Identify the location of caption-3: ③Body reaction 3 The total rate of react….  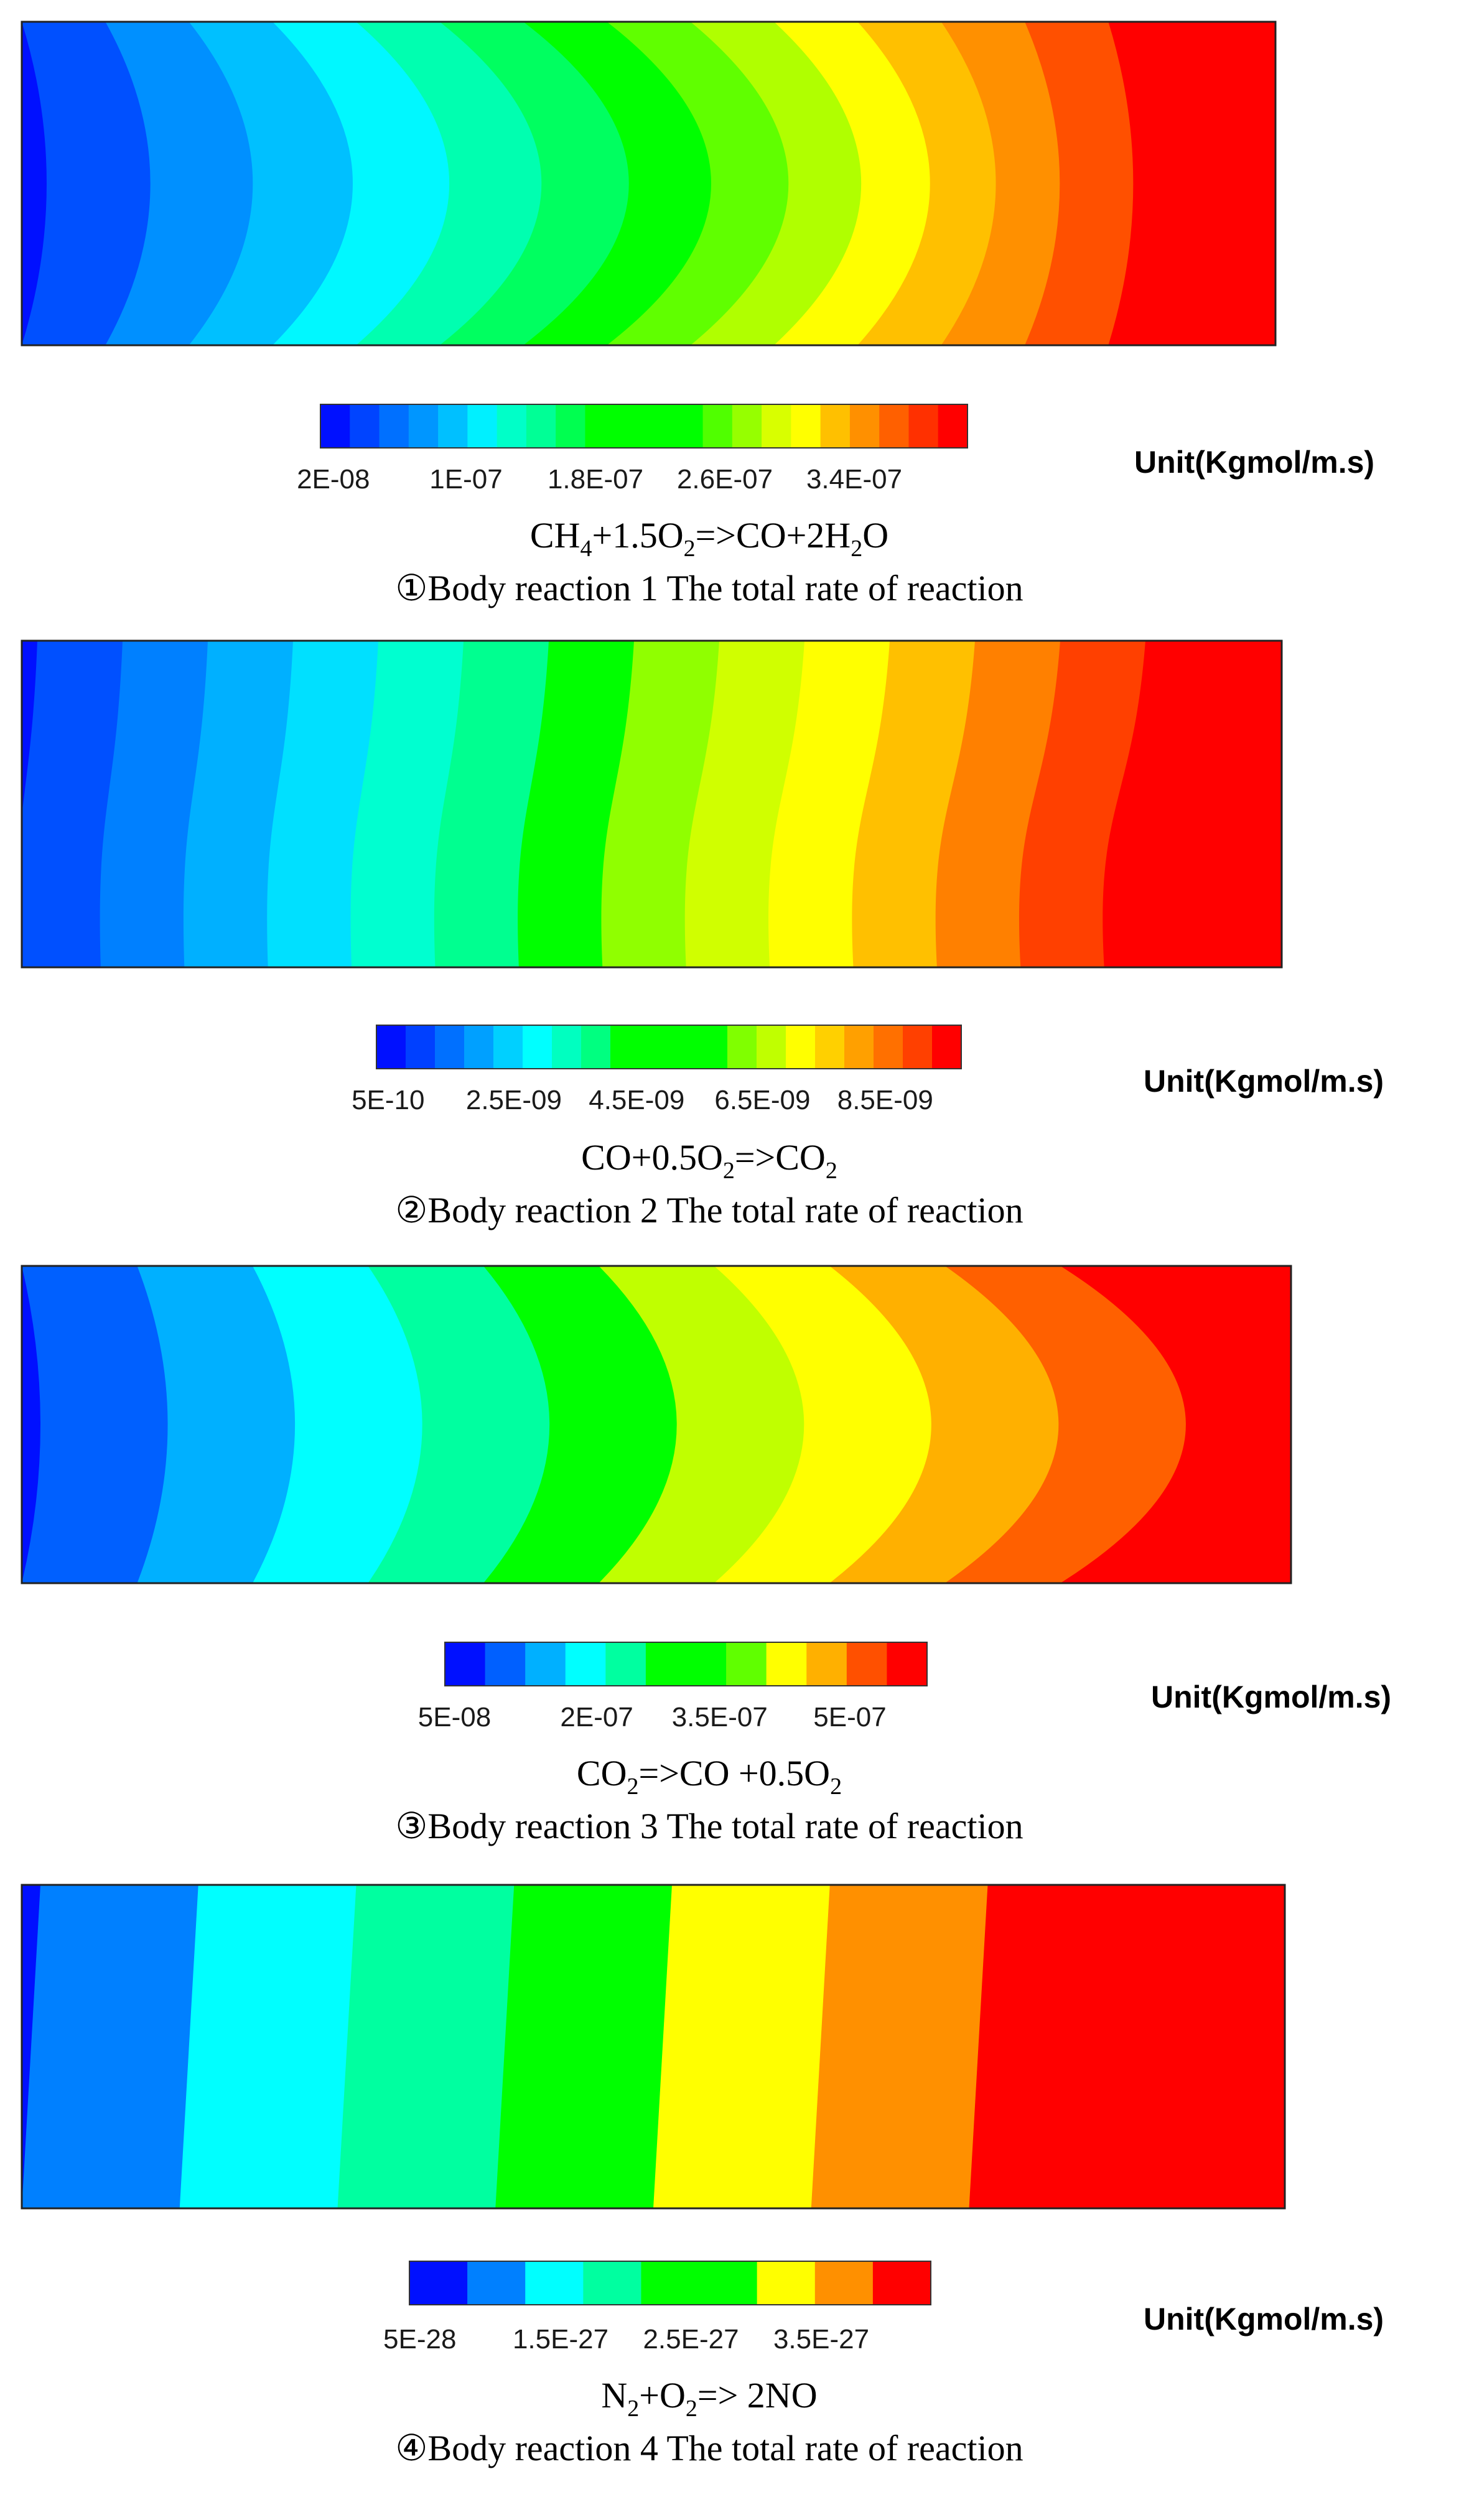
(709, 1826).